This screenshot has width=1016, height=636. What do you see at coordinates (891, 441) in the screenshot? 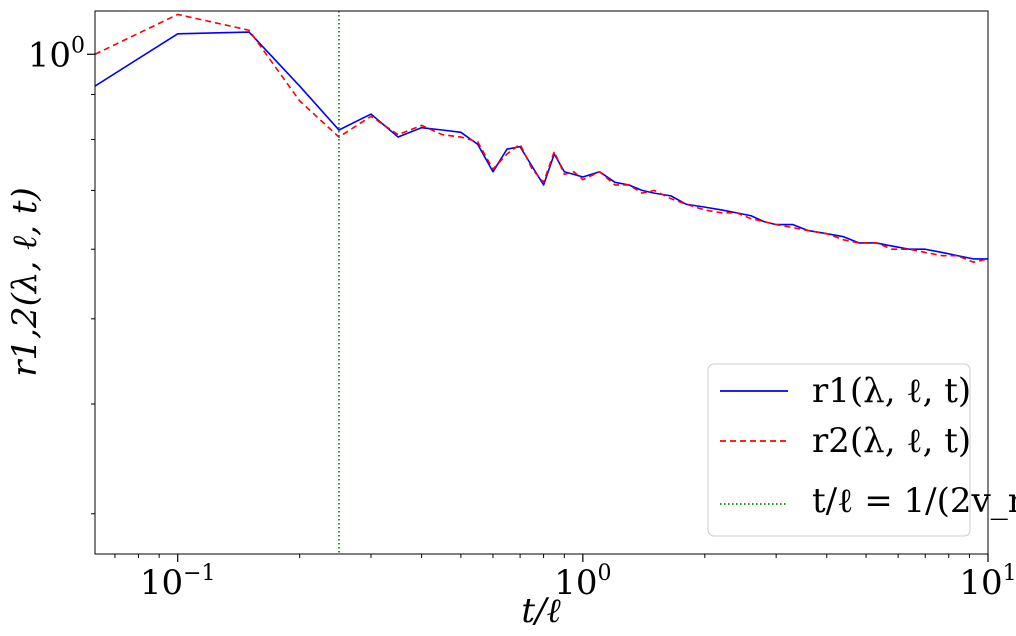
I see `legend-label-r2: r2(λ, ℓ, t)` at bounding box center [891, 441].